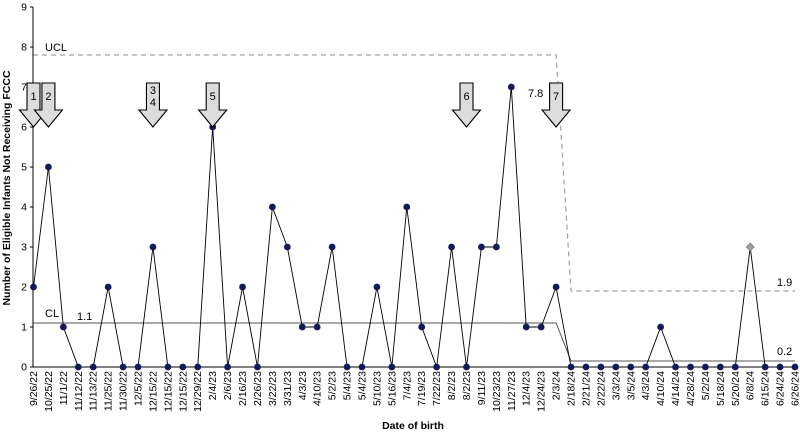 The image size is (800, 434). Describe the element at coordinates (318, 388) in the screenshot. I see `x-tick-label: 4/10/23` at that location.